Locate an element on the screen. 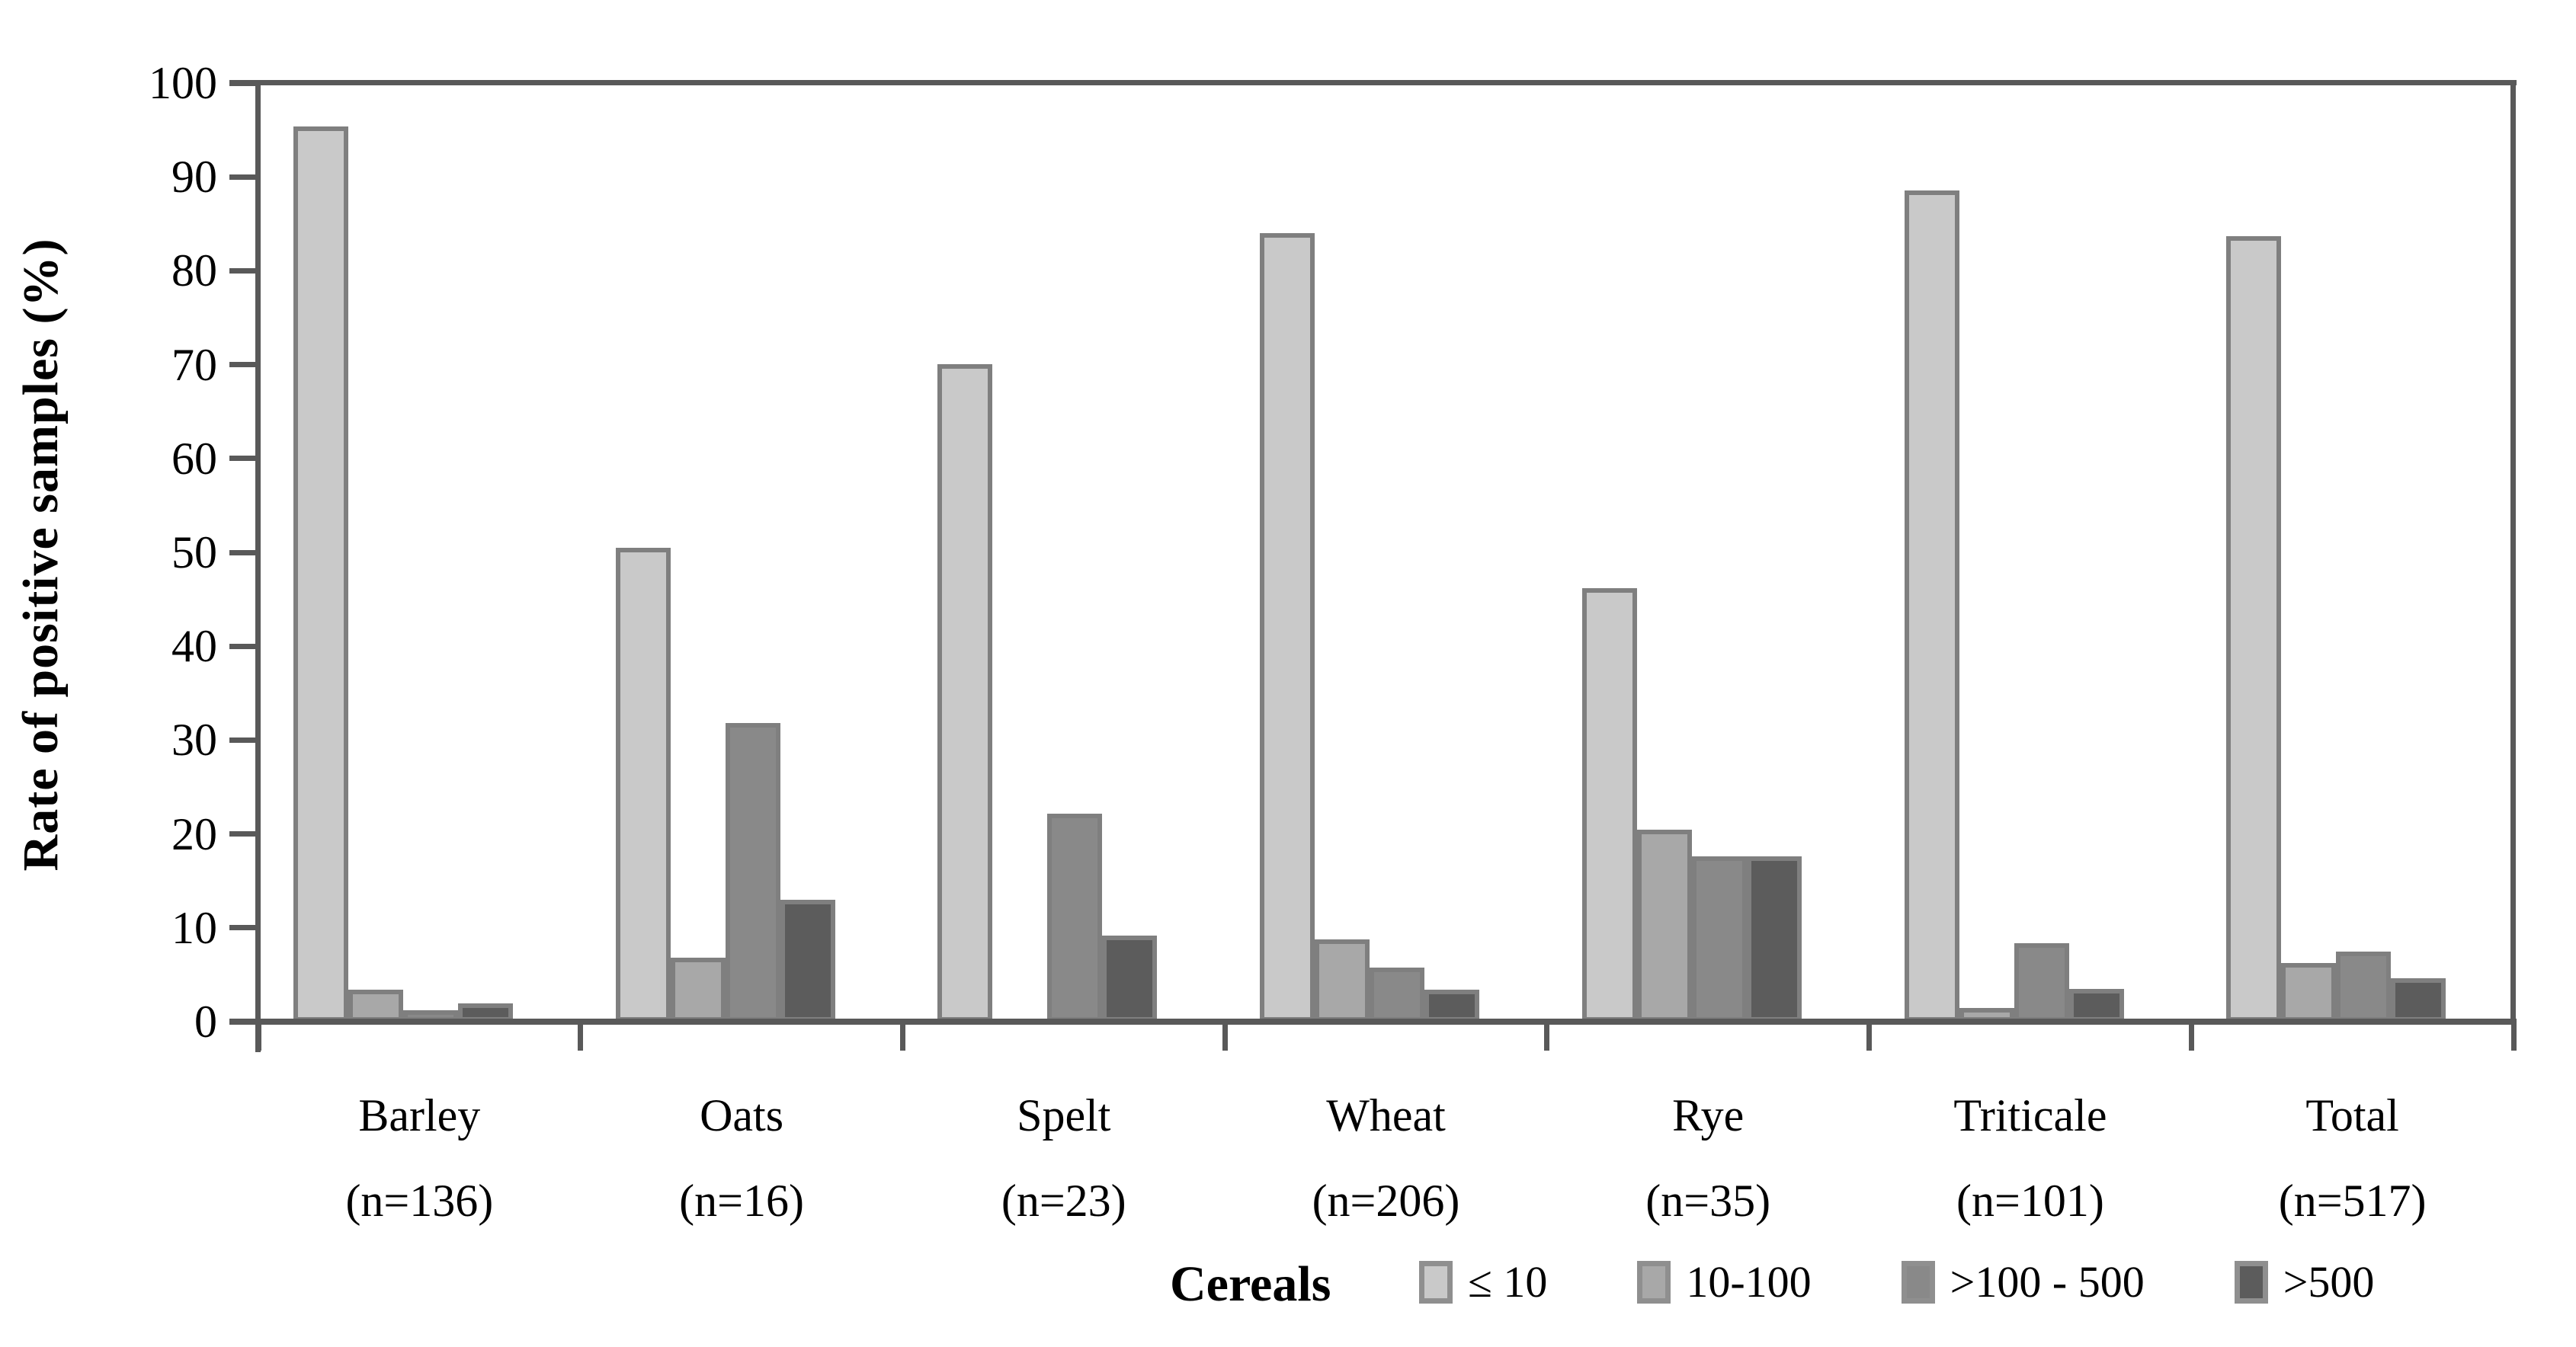  plot-right-border is located at coordinates (2513, 552).